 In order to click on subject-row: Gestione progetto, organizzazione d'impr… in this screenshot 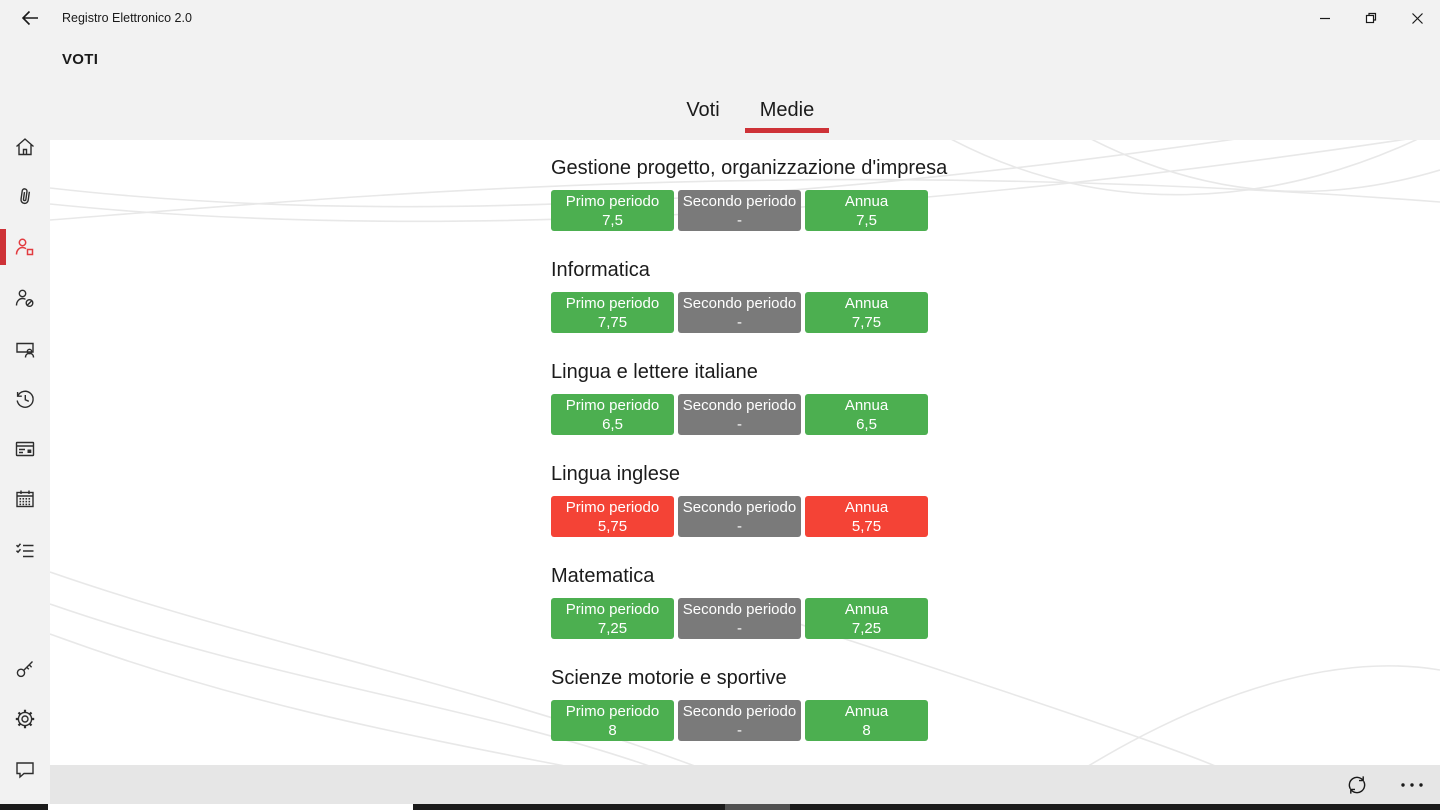, I will do `click(991, 191)`.